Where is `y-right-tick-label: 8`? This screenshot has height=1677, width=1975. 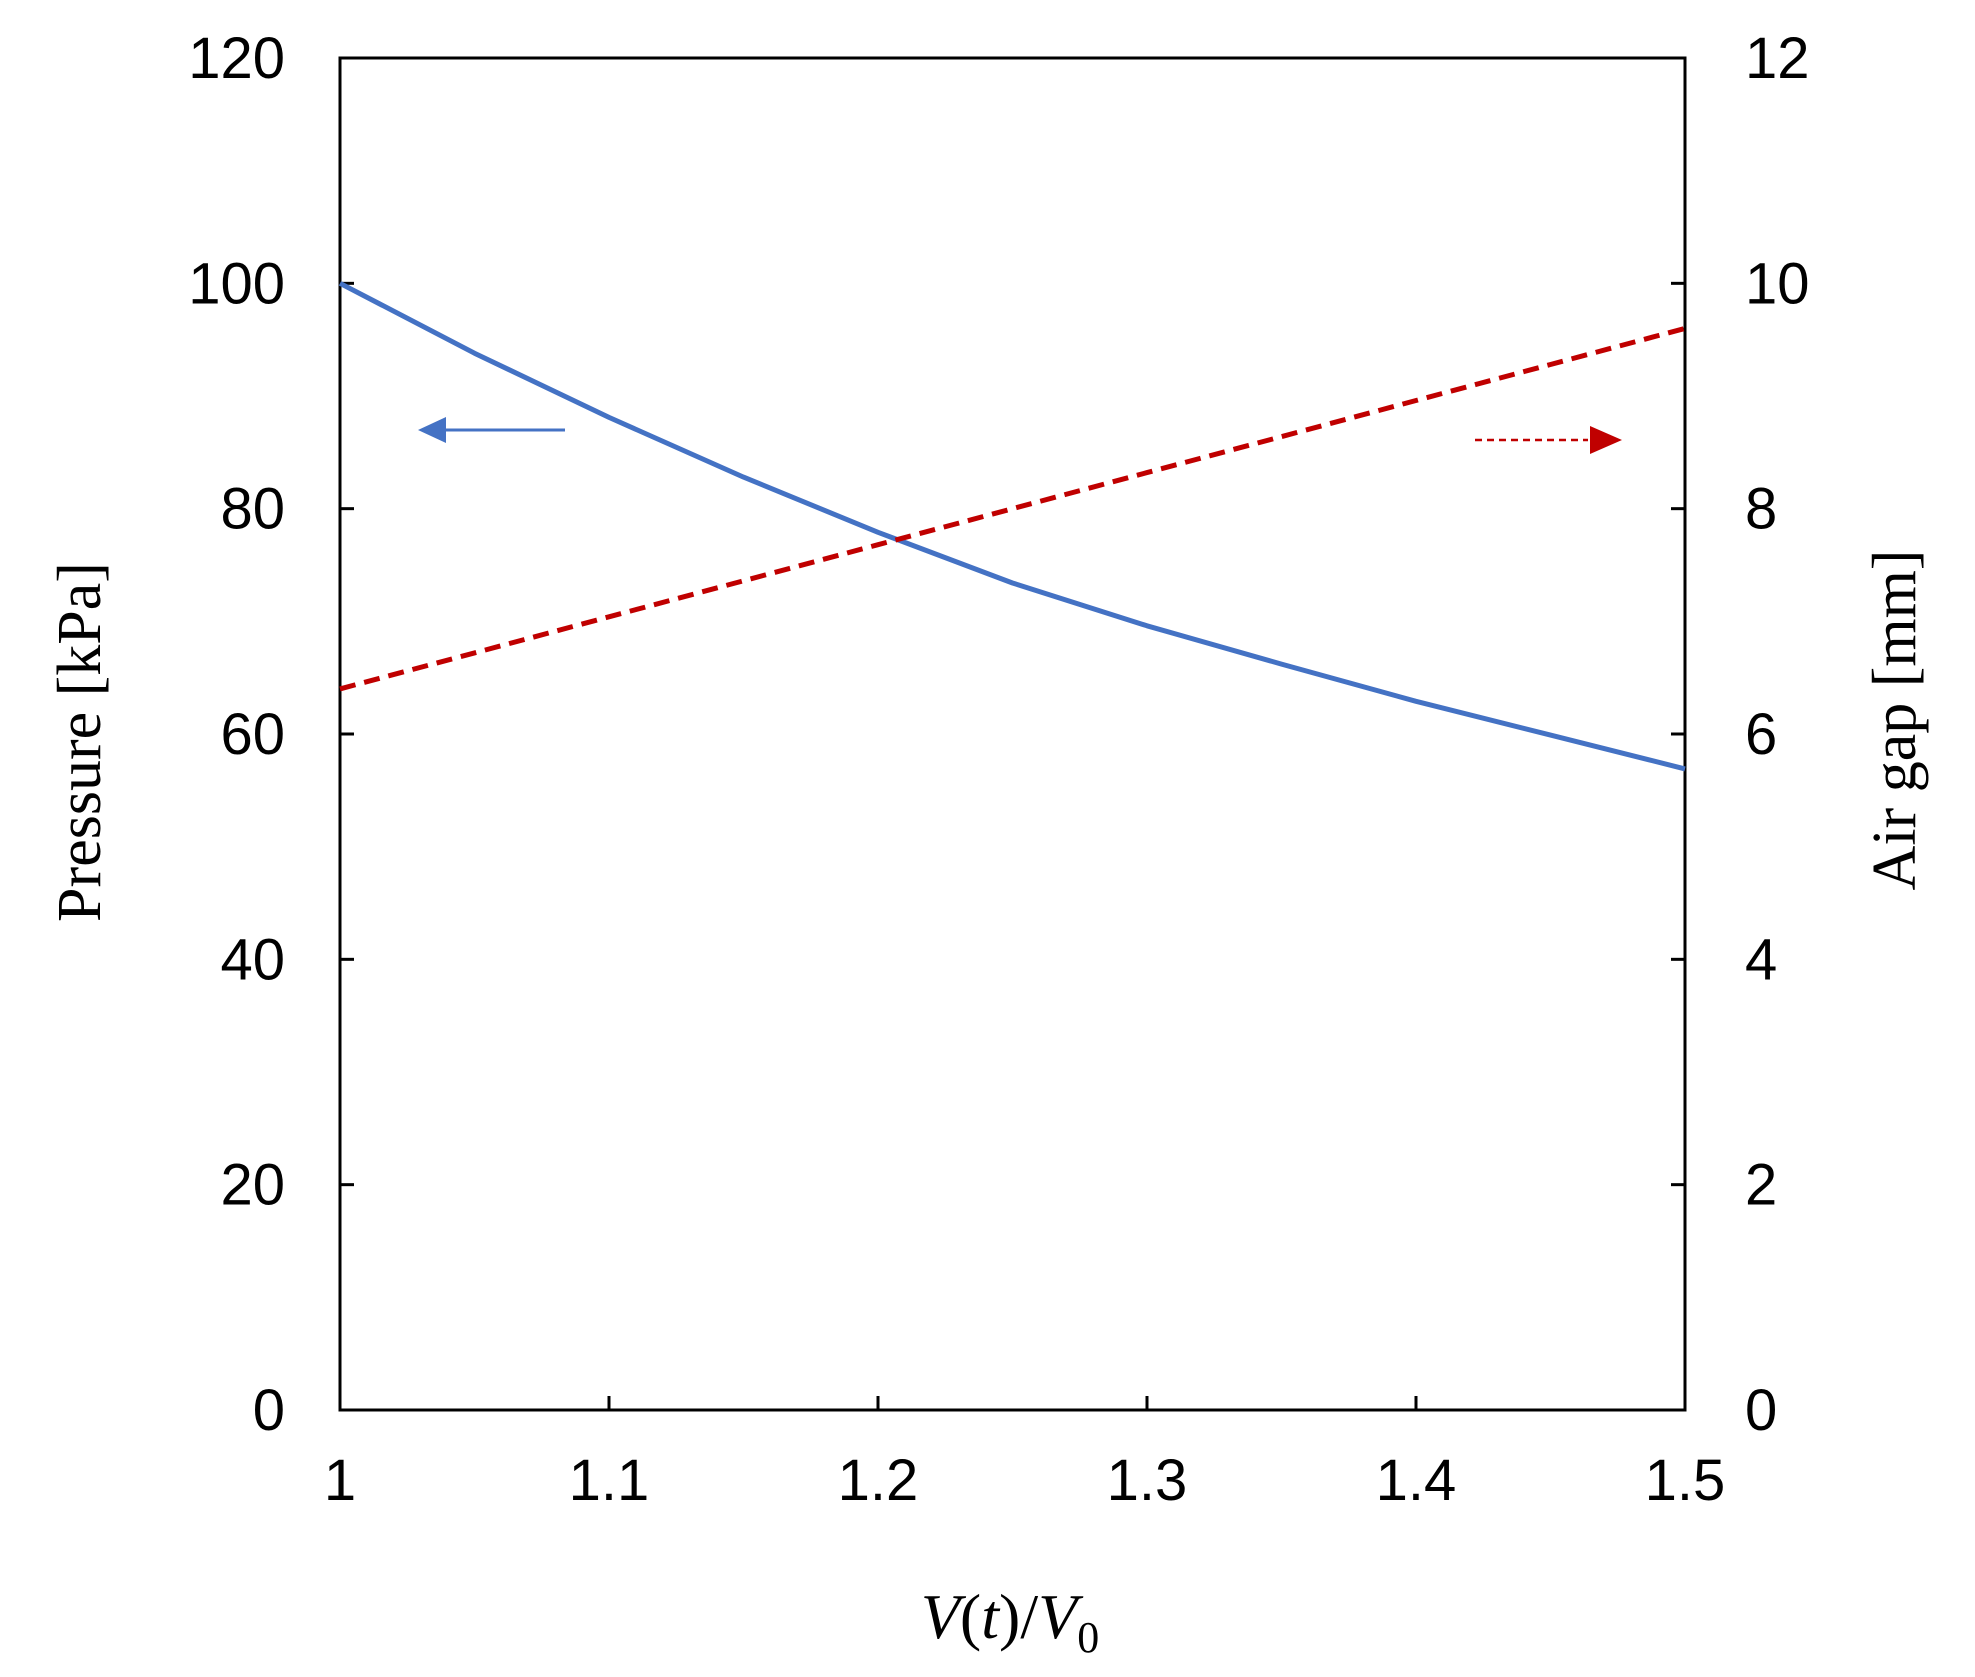
y-right-tick-label: 8 is located at coordinates (1761, 509).